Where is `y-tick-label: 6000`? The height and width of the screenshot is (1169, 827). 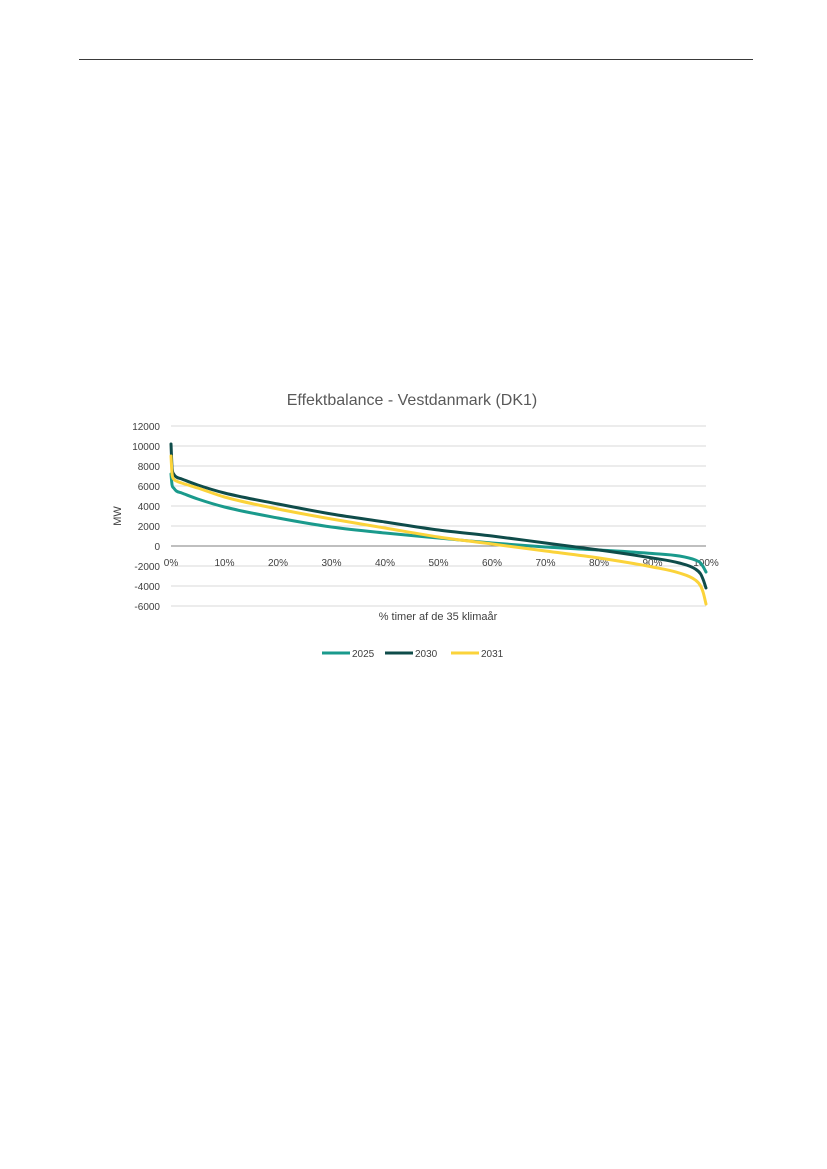
y-tick-label: 6000 is located at coordinates (149, 487).